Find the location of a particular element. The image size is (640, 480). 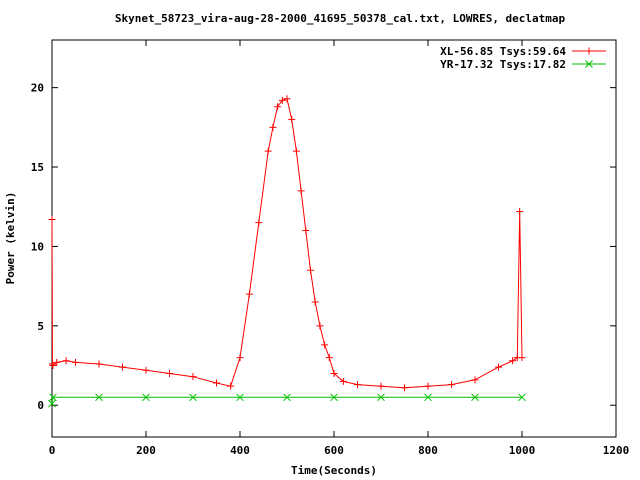

x-tick-label: 600 is located at coordinates (334, 450).